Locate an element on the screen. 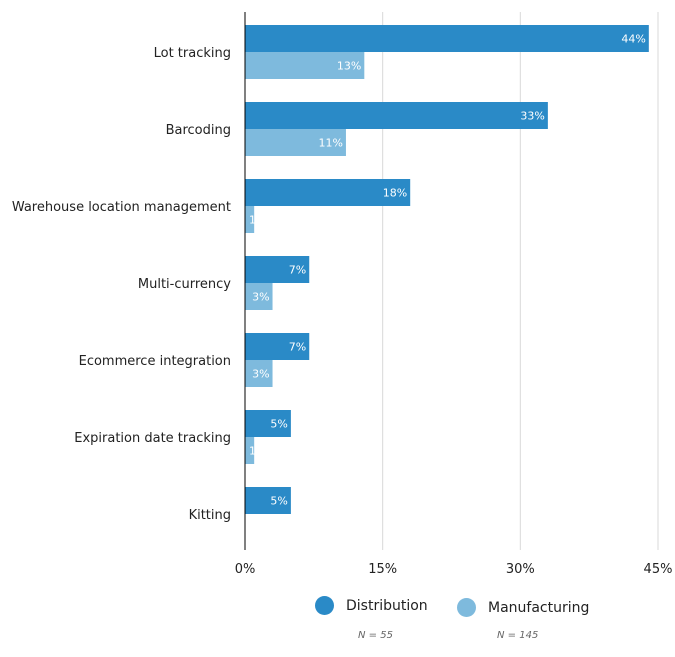 The width and height of the screenshot is (675, 657). manufacturing-swatch-icon is located at coordinates (466, 607).